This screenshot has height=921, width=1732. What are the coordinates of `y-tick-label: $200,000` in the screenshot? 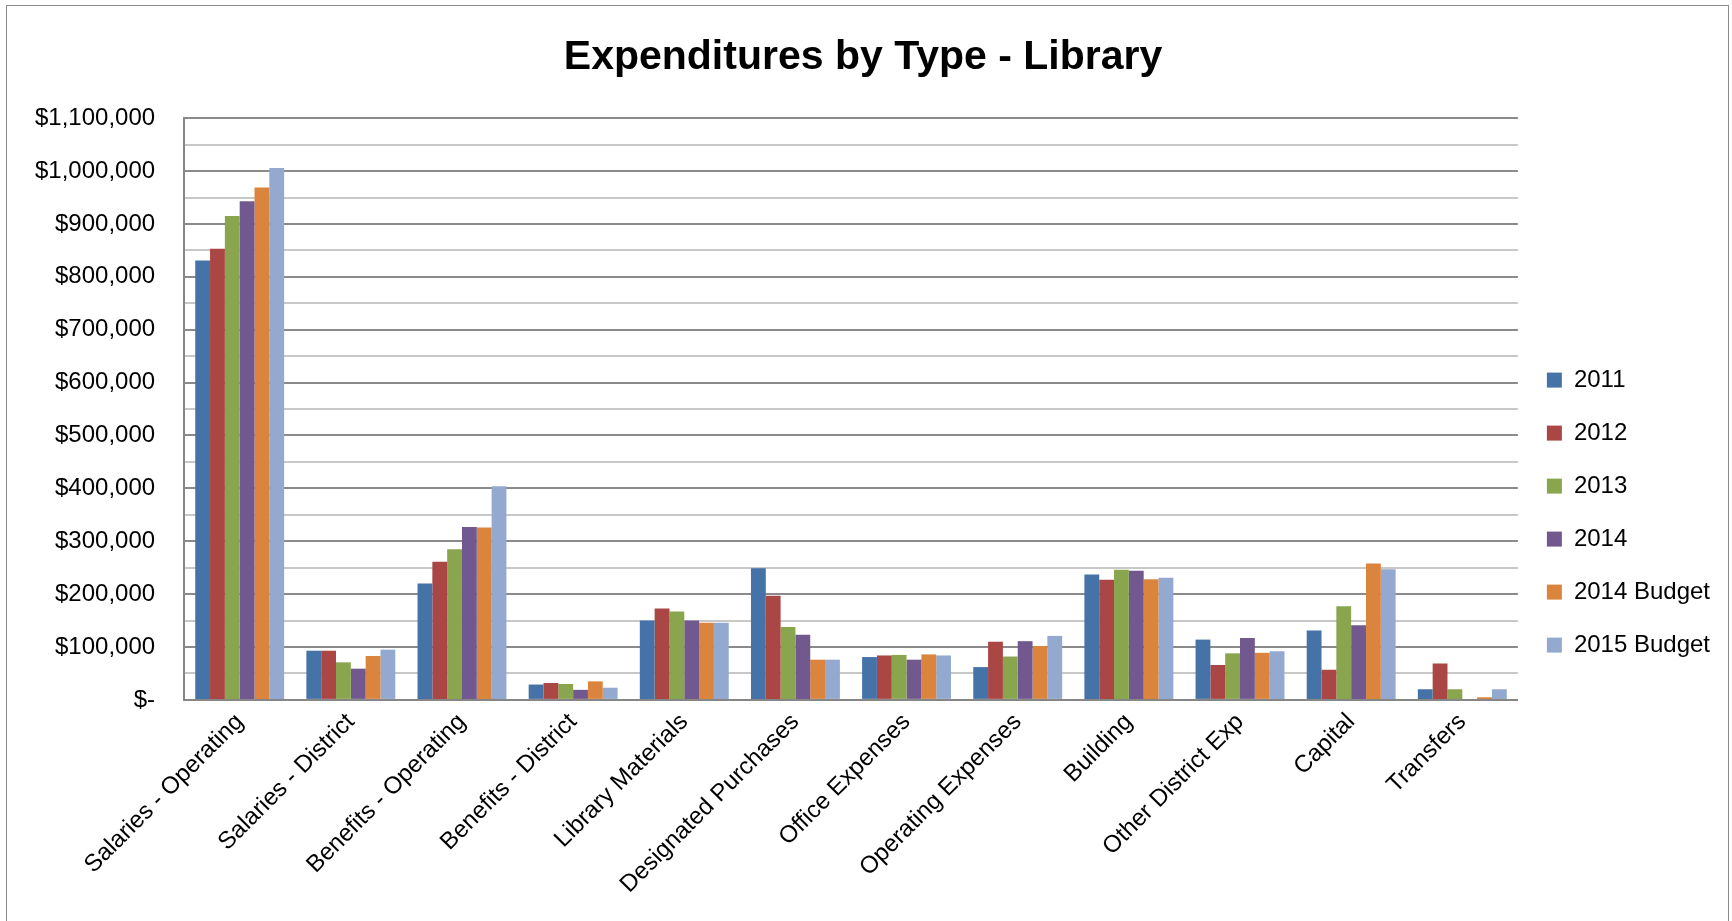 It's located at (105, 592).